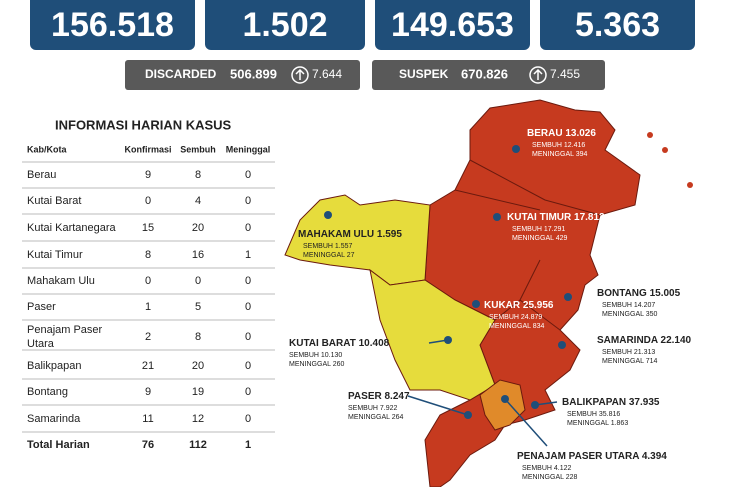 The width and height of the screenshot is (730, 487). Describe the element at coordinates (594, 402) in the screenshot. I see `region-title: BALIKPAPAN` at that location.